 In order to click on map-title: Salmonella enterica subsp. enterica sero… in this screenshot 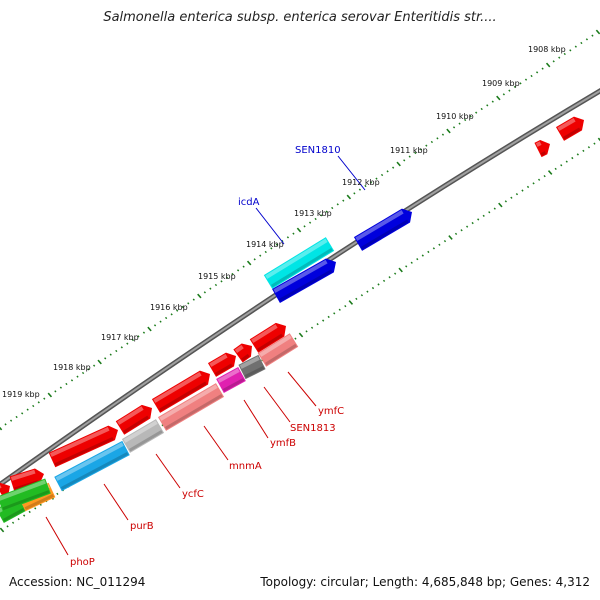, I will do `click(300, 17)`.